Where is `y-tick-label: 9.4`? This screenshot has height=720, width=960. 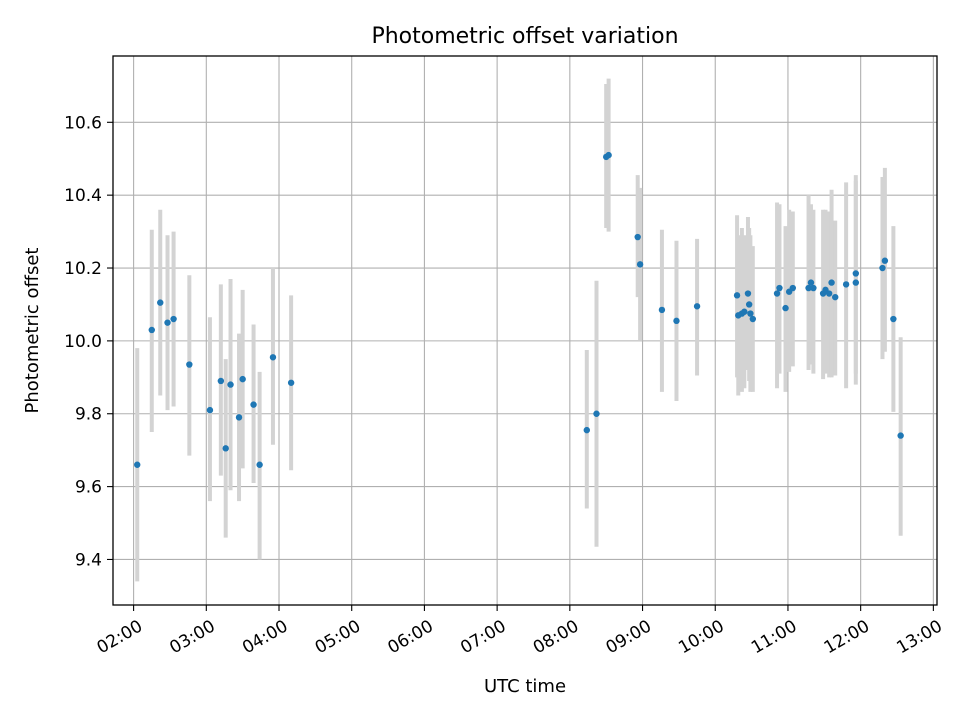
y-tick-label: 9.4 is located at coordinates (88, 560).